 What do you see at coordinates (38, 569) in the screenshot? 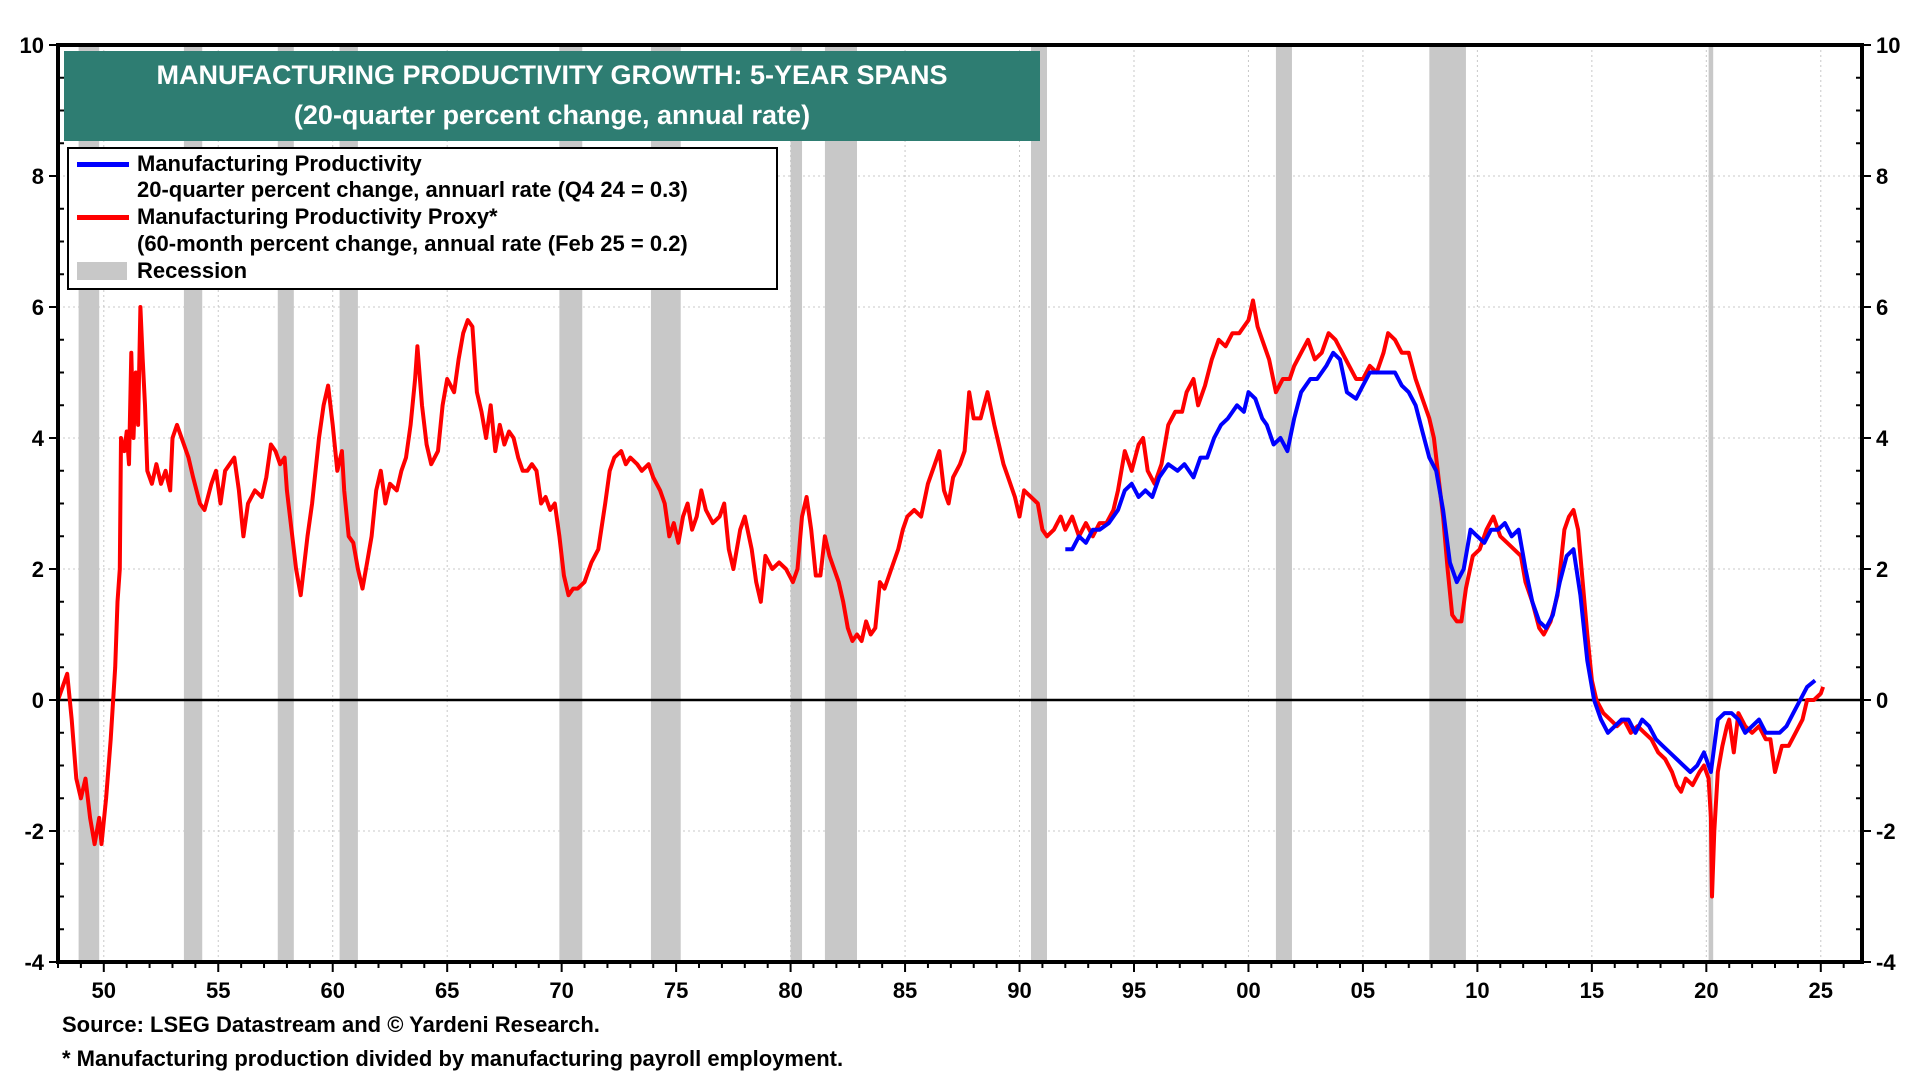
I see `y-tick-label-left: 2` at bounding box center [38, 569].